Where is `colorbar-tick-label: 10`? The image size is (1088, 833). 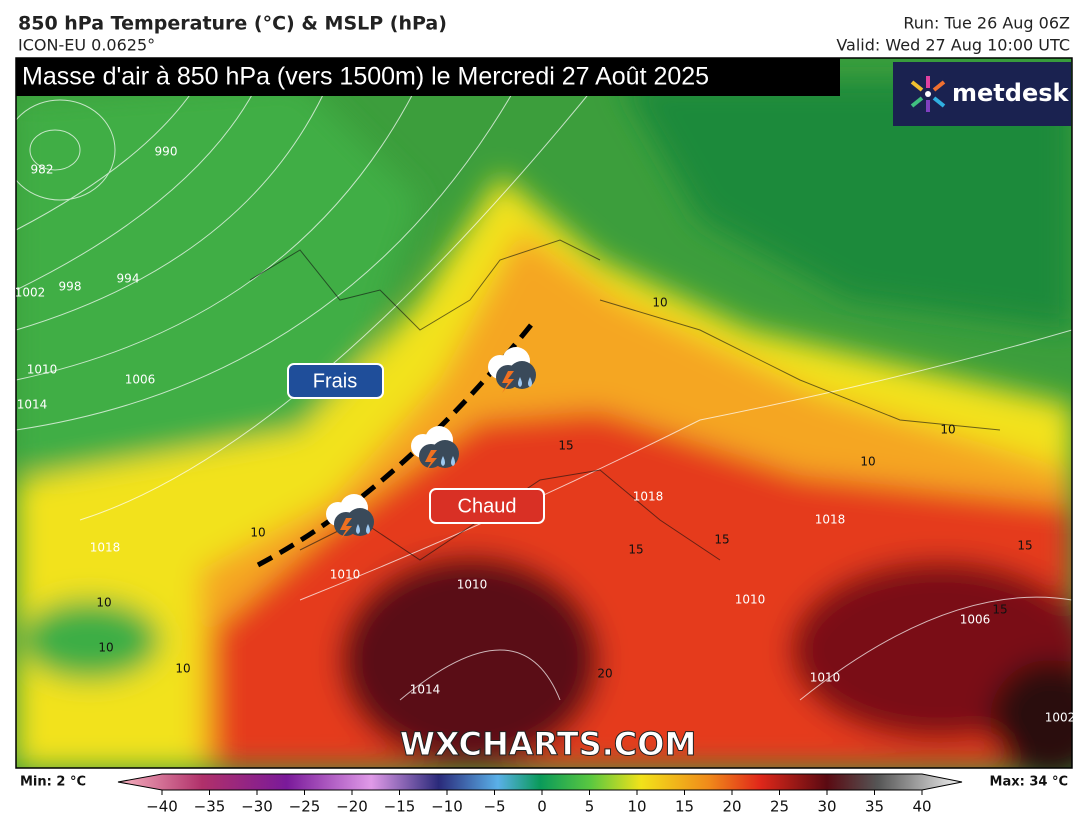 colorbar-tick-label: 10 is located at coordinates (636, 807).